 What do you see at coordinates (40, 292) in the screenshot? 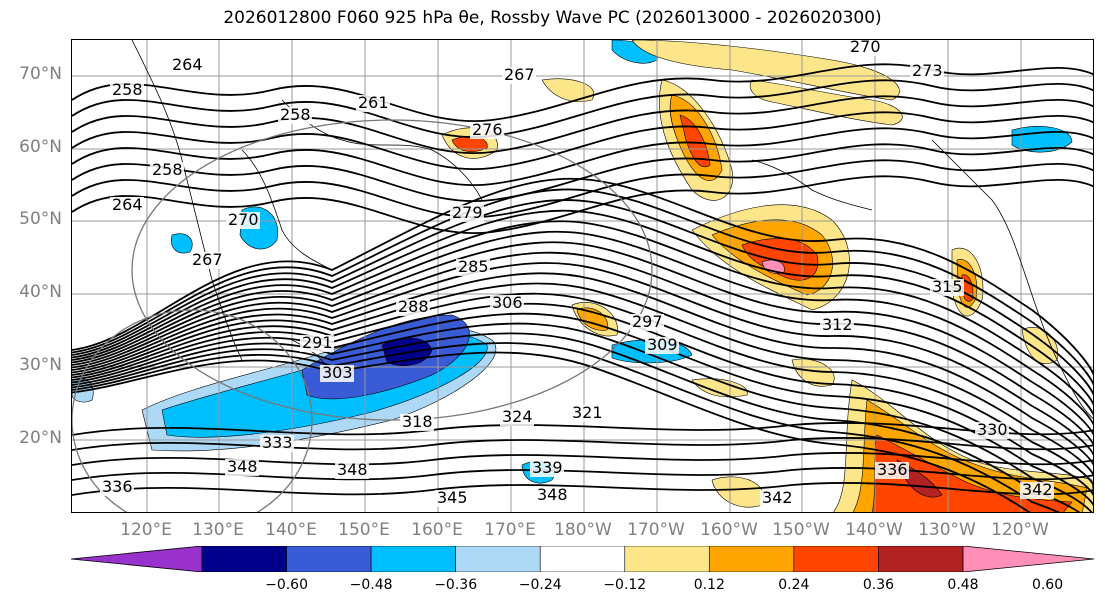
I see `lat-label: 40°N` at bounding box center [40, 292].